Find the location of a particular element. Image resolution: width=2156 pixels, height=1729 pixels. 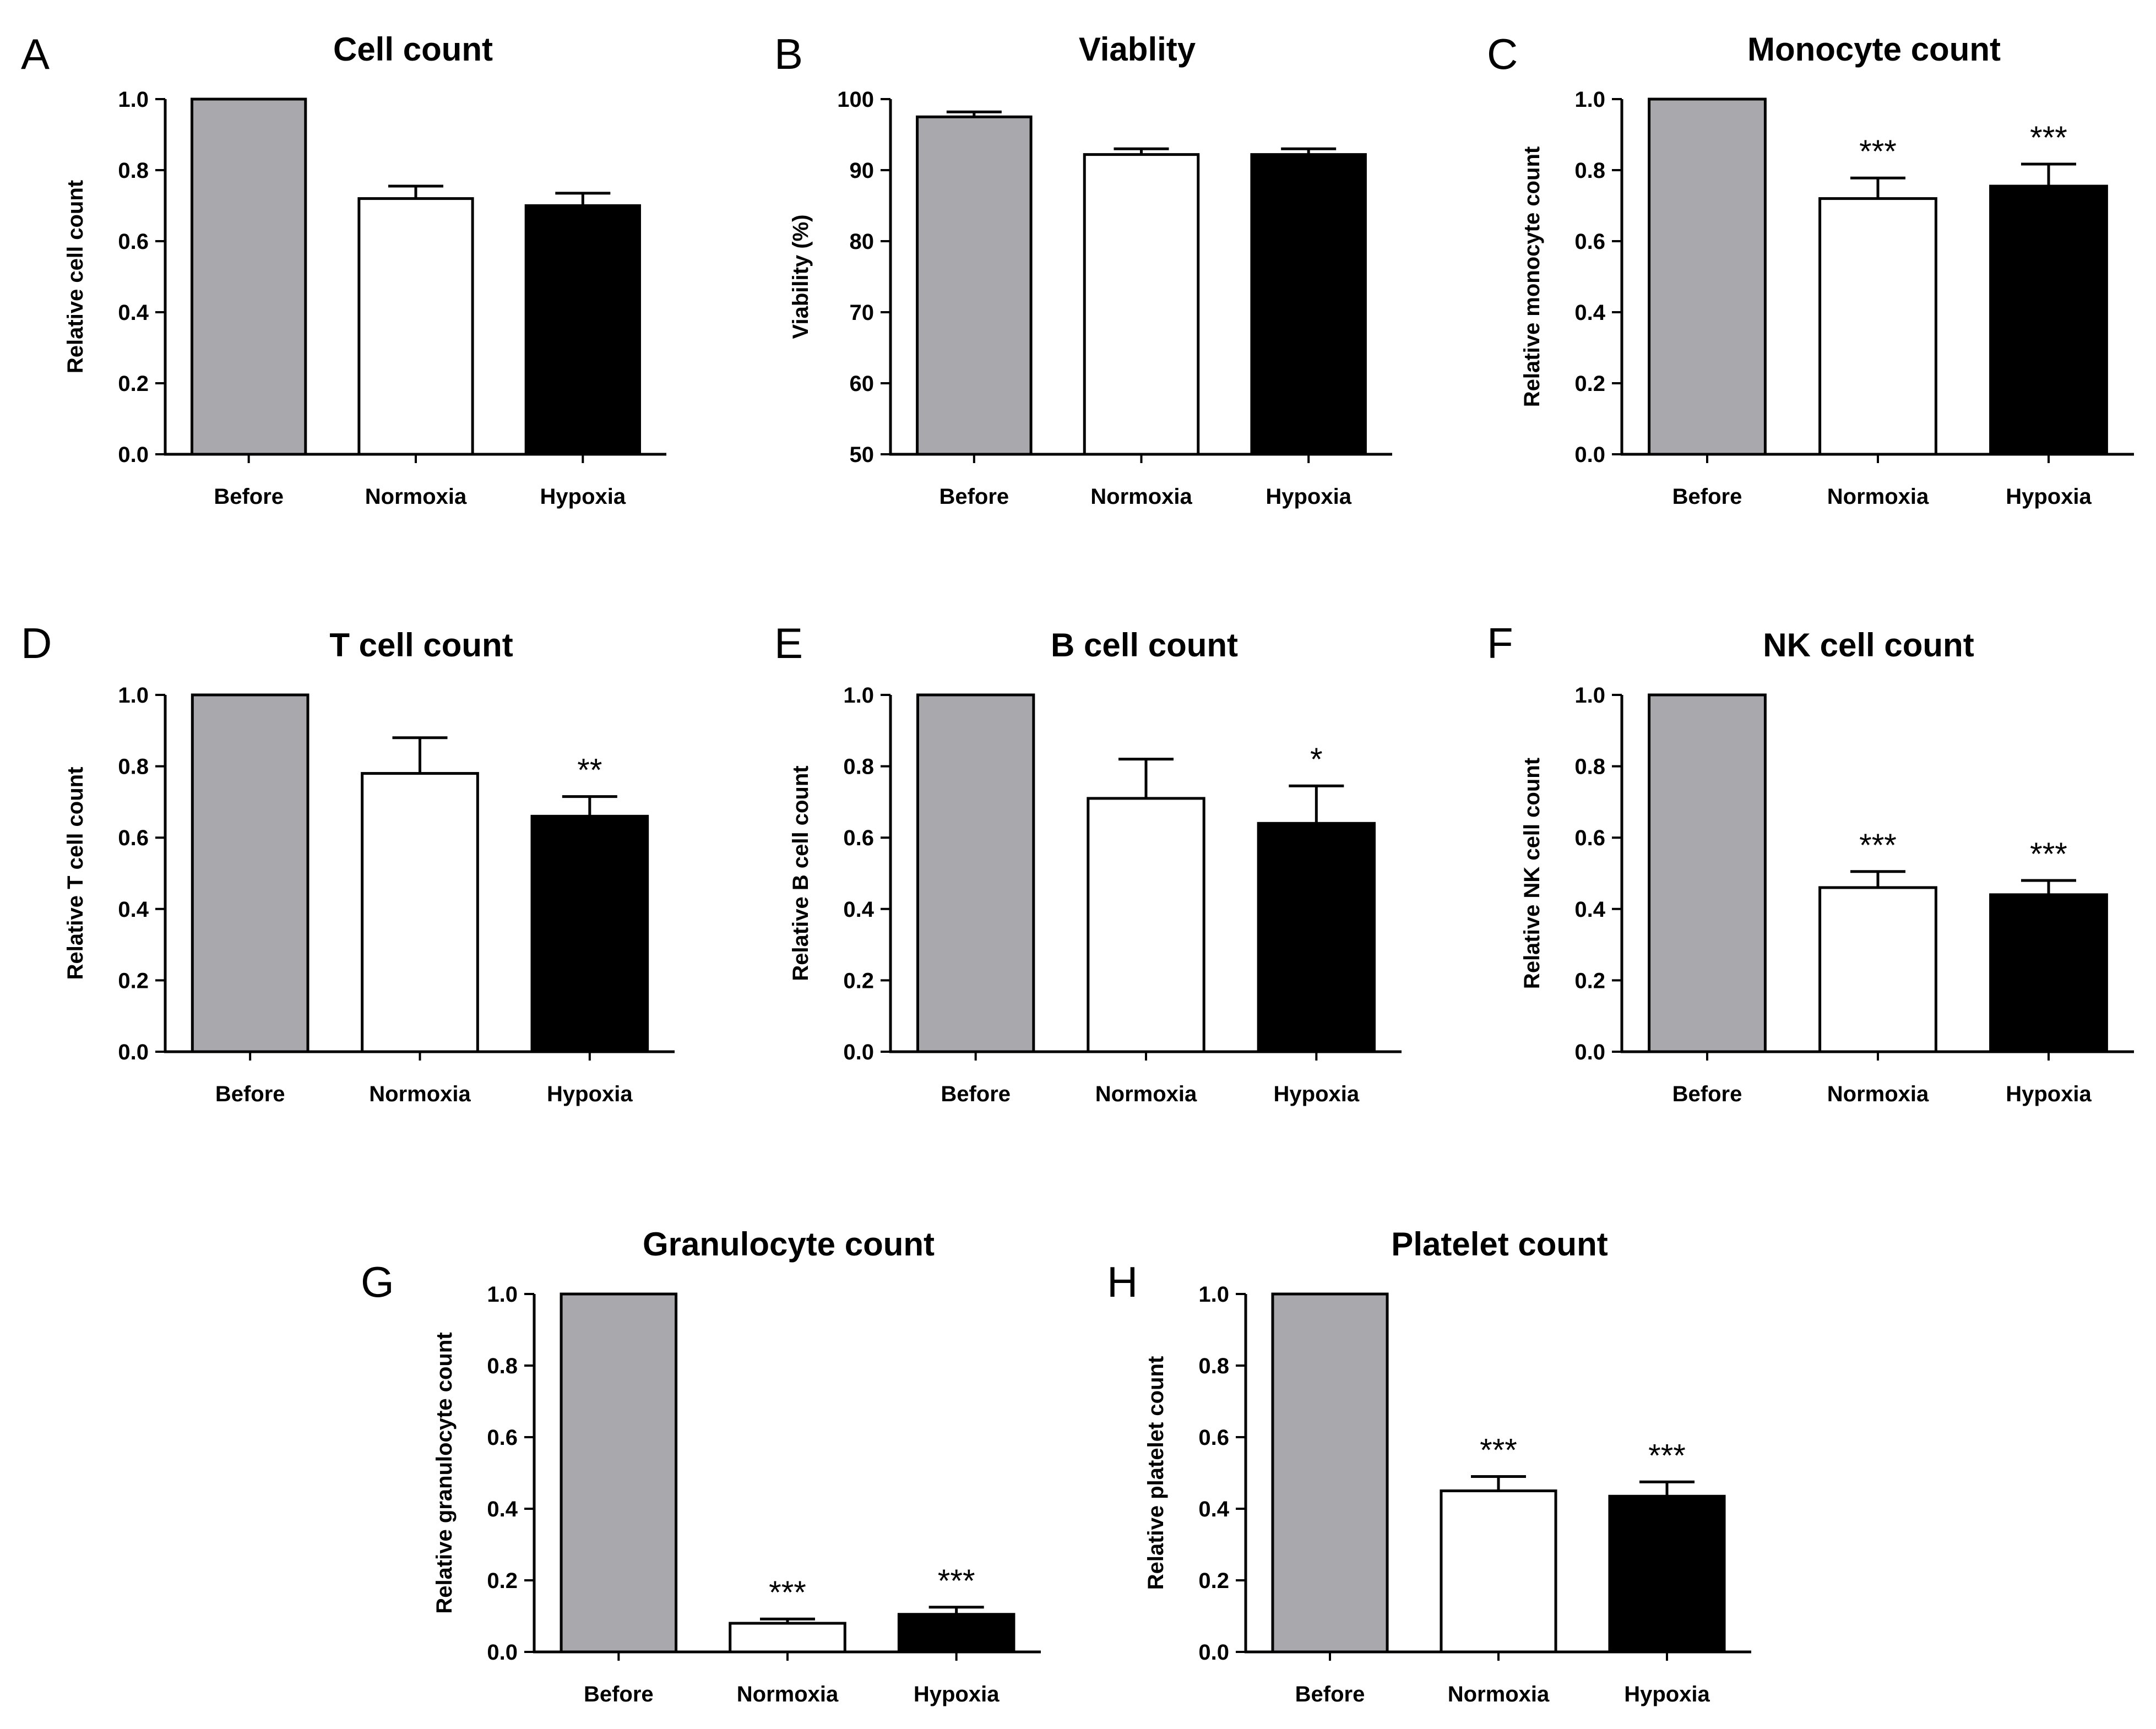

chart-title: Granulocyte count is located at coordinates (789, 1245).